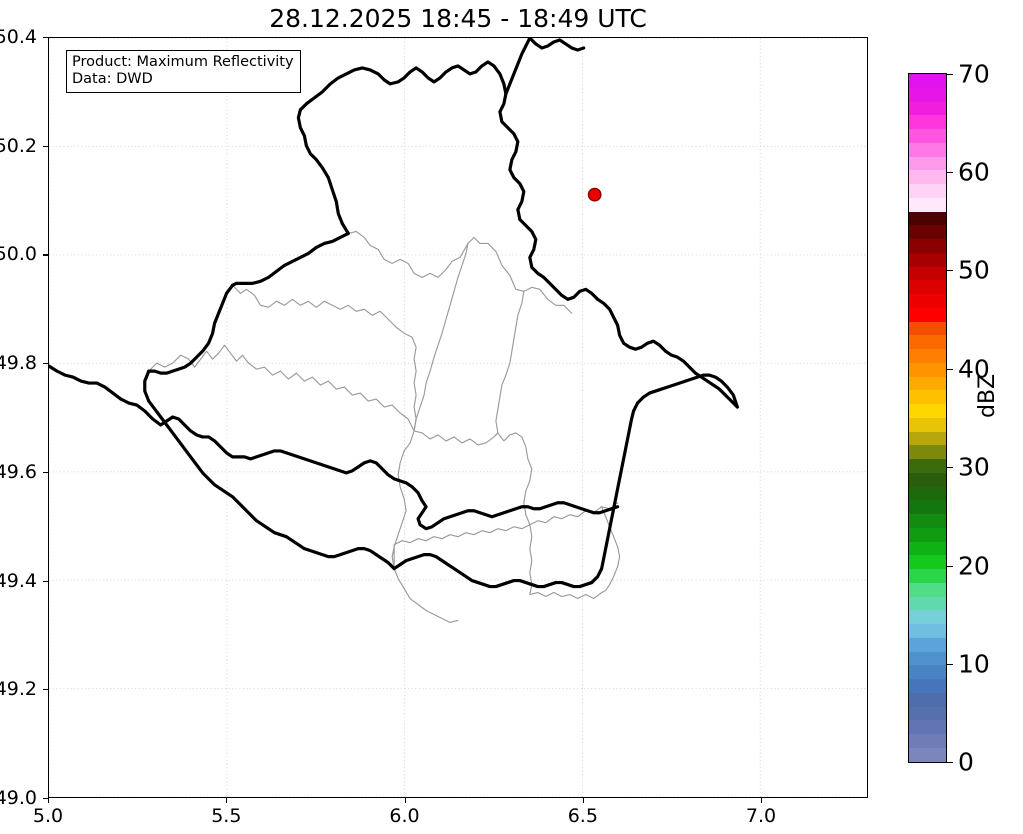  Describe the element at coordinates (18, 471) in the screenshot. I see `ytick-label-3: 49.6` at that location.